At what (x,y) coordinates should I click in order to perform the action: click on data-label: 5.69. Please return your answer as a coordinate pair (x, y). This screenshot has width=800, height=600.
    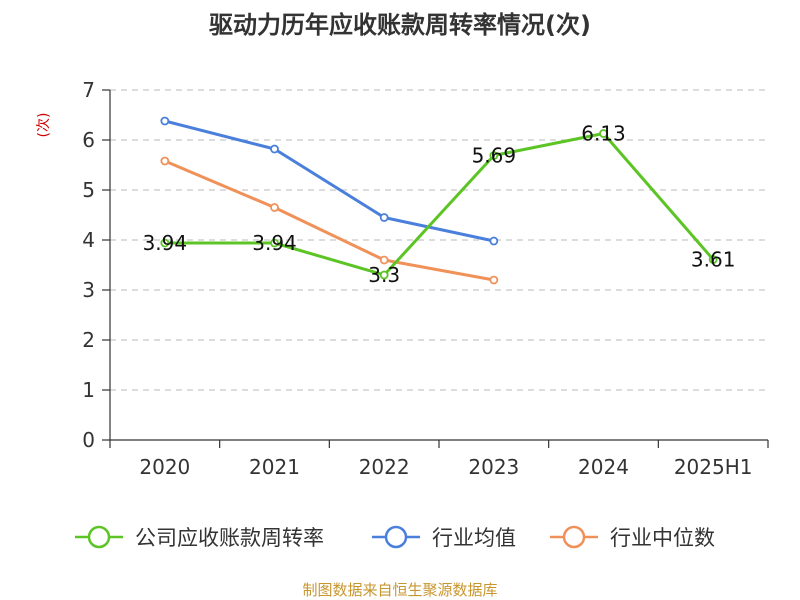
    Looking at the image, I should click on (494, 156).